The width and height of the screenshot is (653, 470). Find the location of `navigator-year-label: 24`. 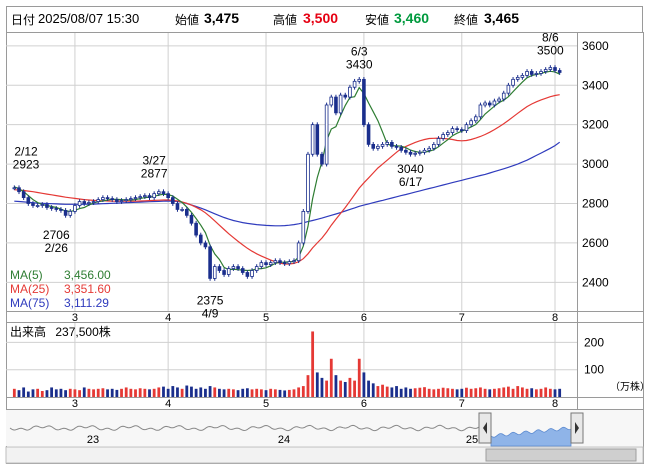

navigator-year-label: 24 is located at coordinates (284, 440).